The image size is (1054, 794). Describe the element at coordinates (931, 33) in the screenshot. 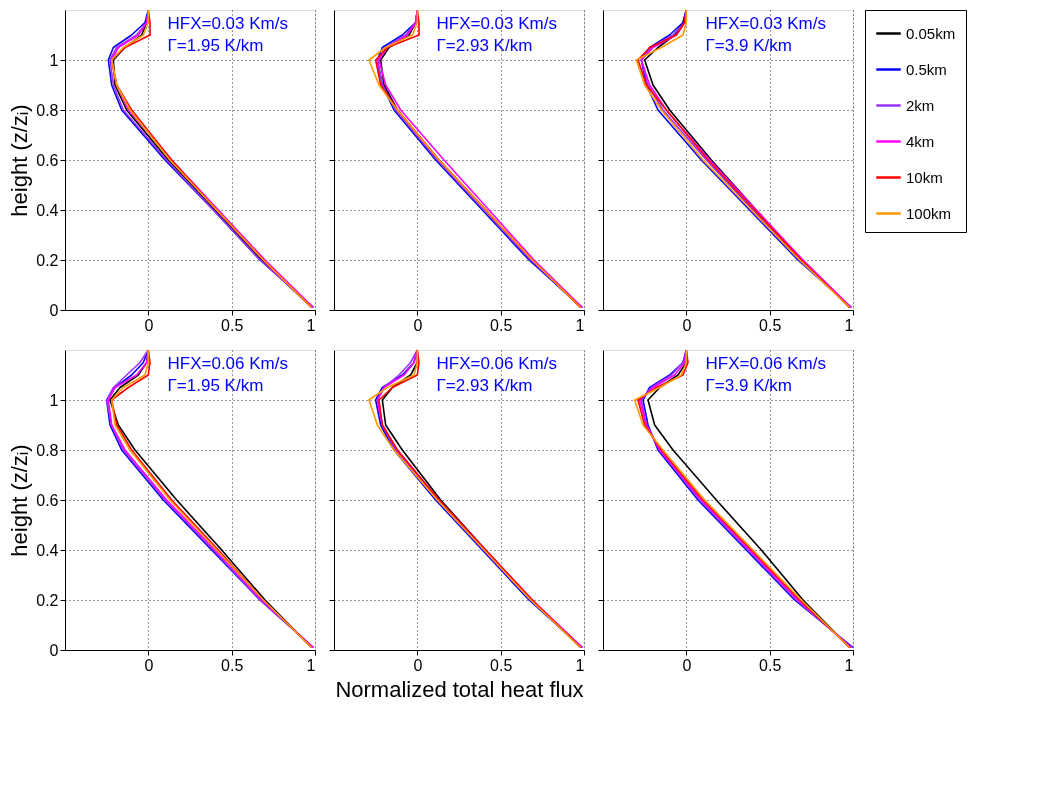

I see `legend-label: 0.05km` at that location.